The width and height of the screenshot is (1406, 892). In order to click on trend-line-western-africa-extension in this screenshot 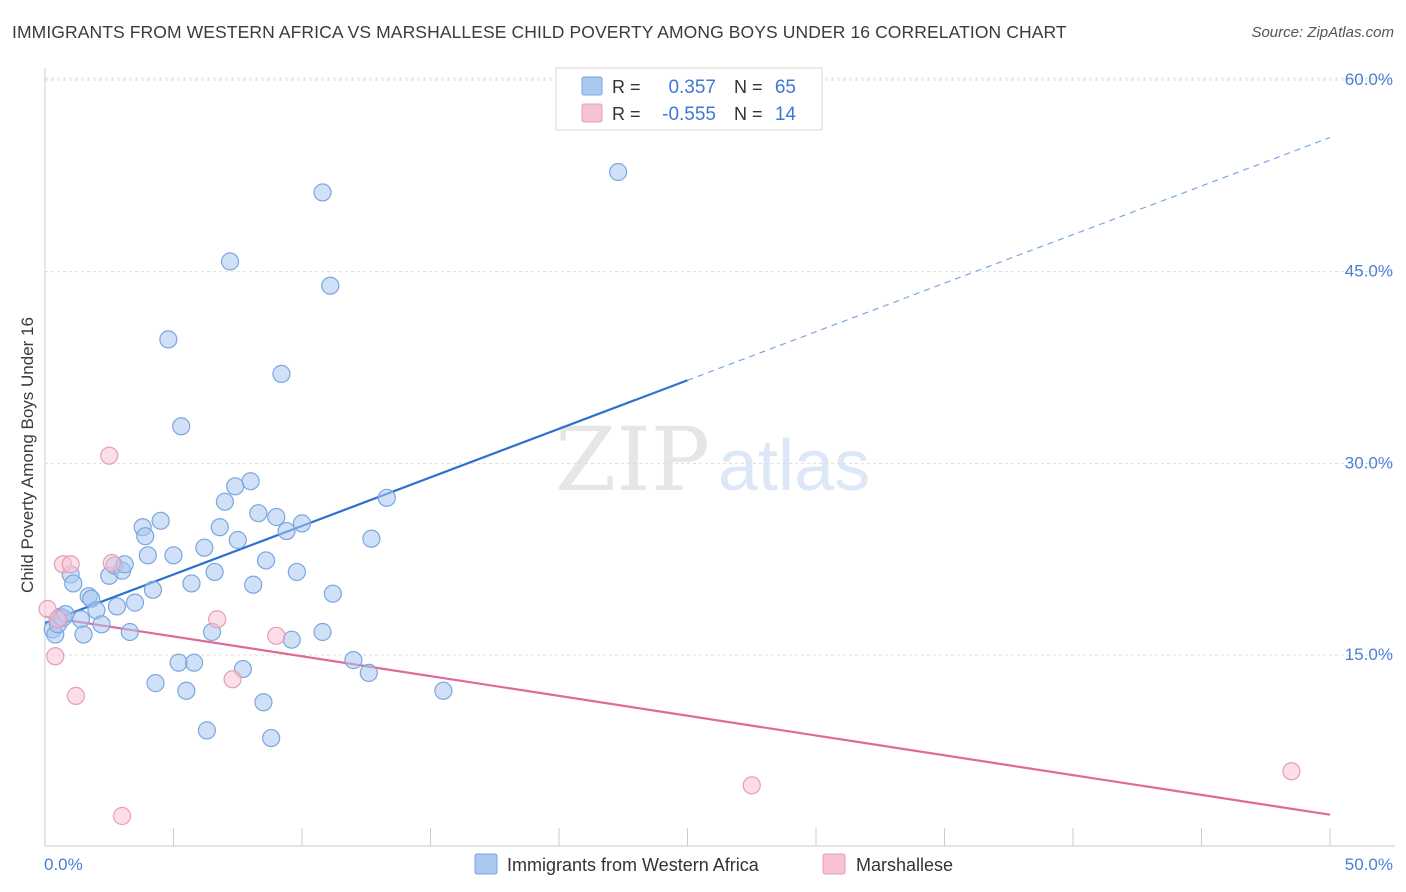, I will do `click(1009, 258)`.